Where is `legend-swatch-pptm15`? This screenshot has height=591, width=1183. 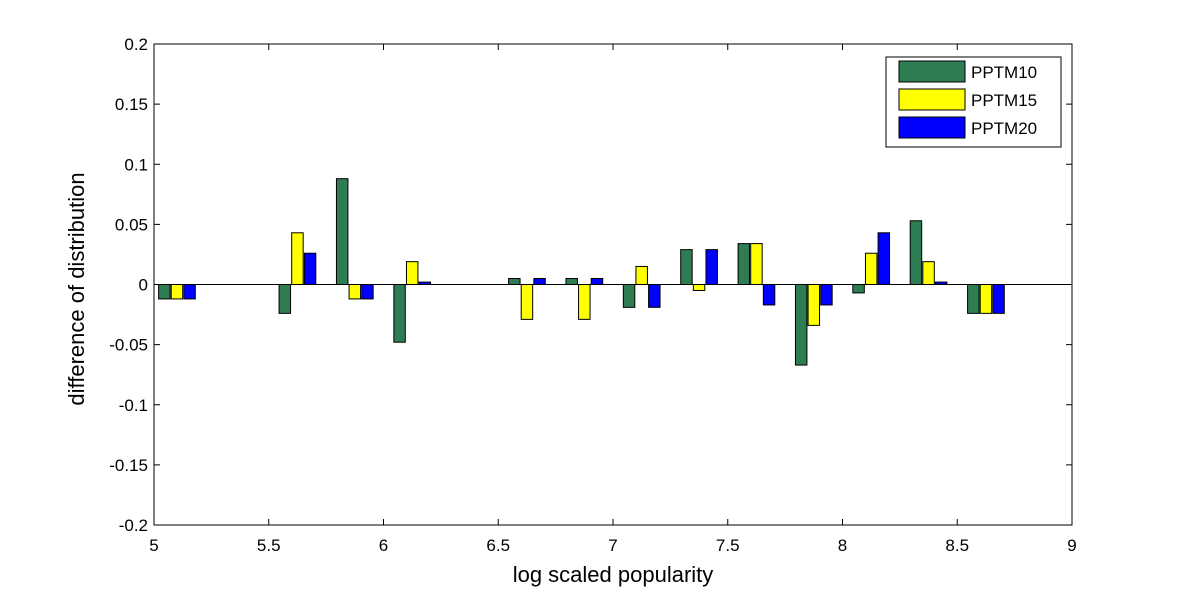 legend-swatch-pptm15 is located at coordinates (932, 99).